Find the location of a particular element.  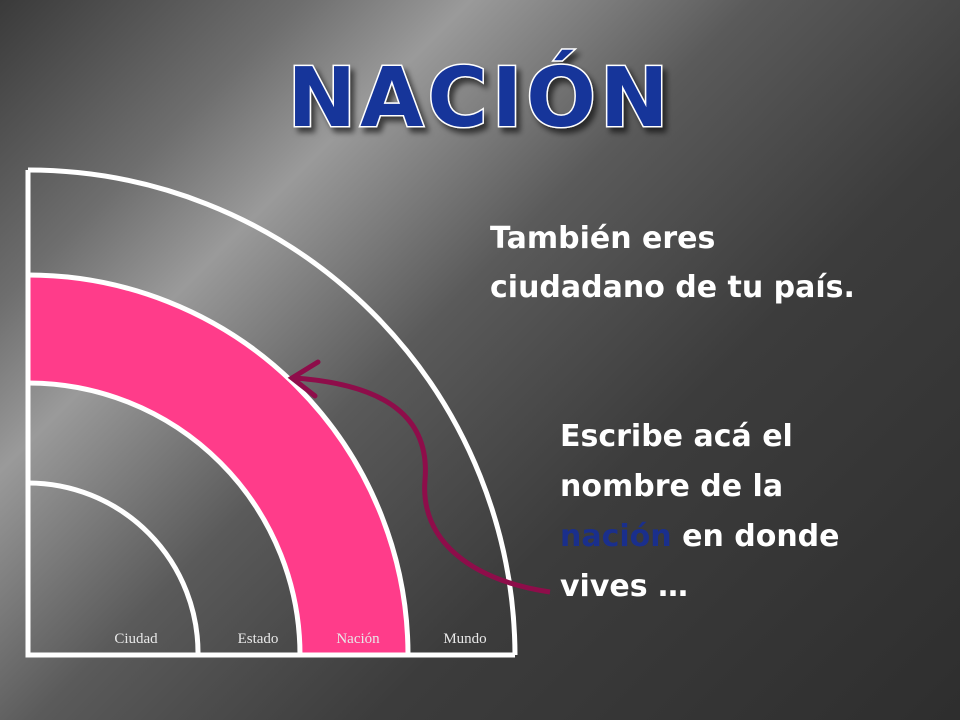

prompt-line: nación en donde is located at coordinates (700, 536).